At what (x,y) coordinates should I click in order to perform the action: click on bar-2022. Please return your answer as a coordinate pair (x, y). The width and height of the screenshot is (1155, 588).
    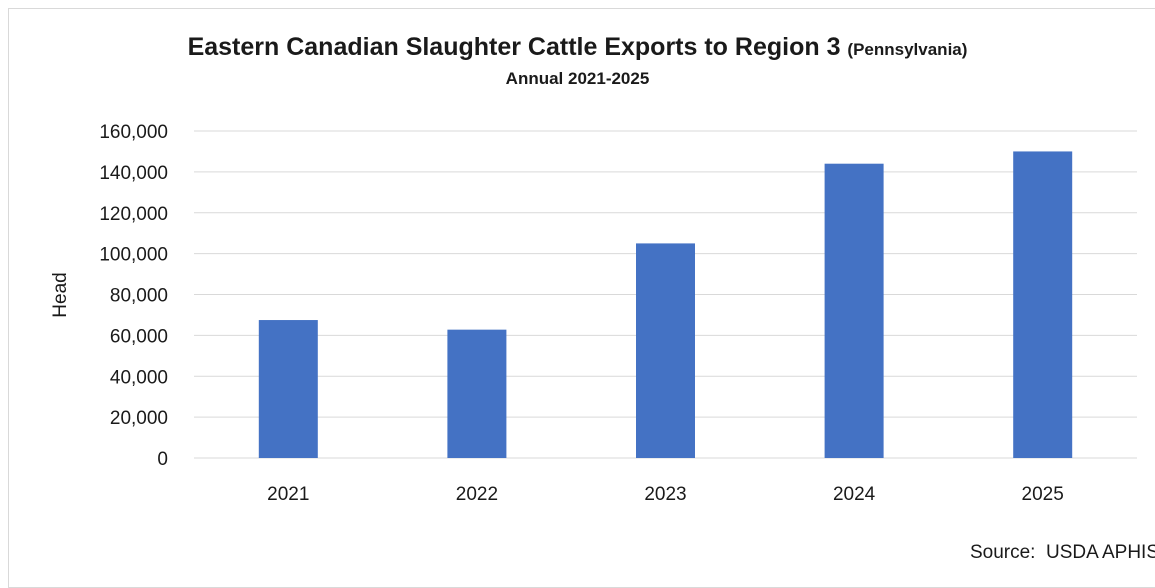
    Looking at the image, I should click on (477, 393).